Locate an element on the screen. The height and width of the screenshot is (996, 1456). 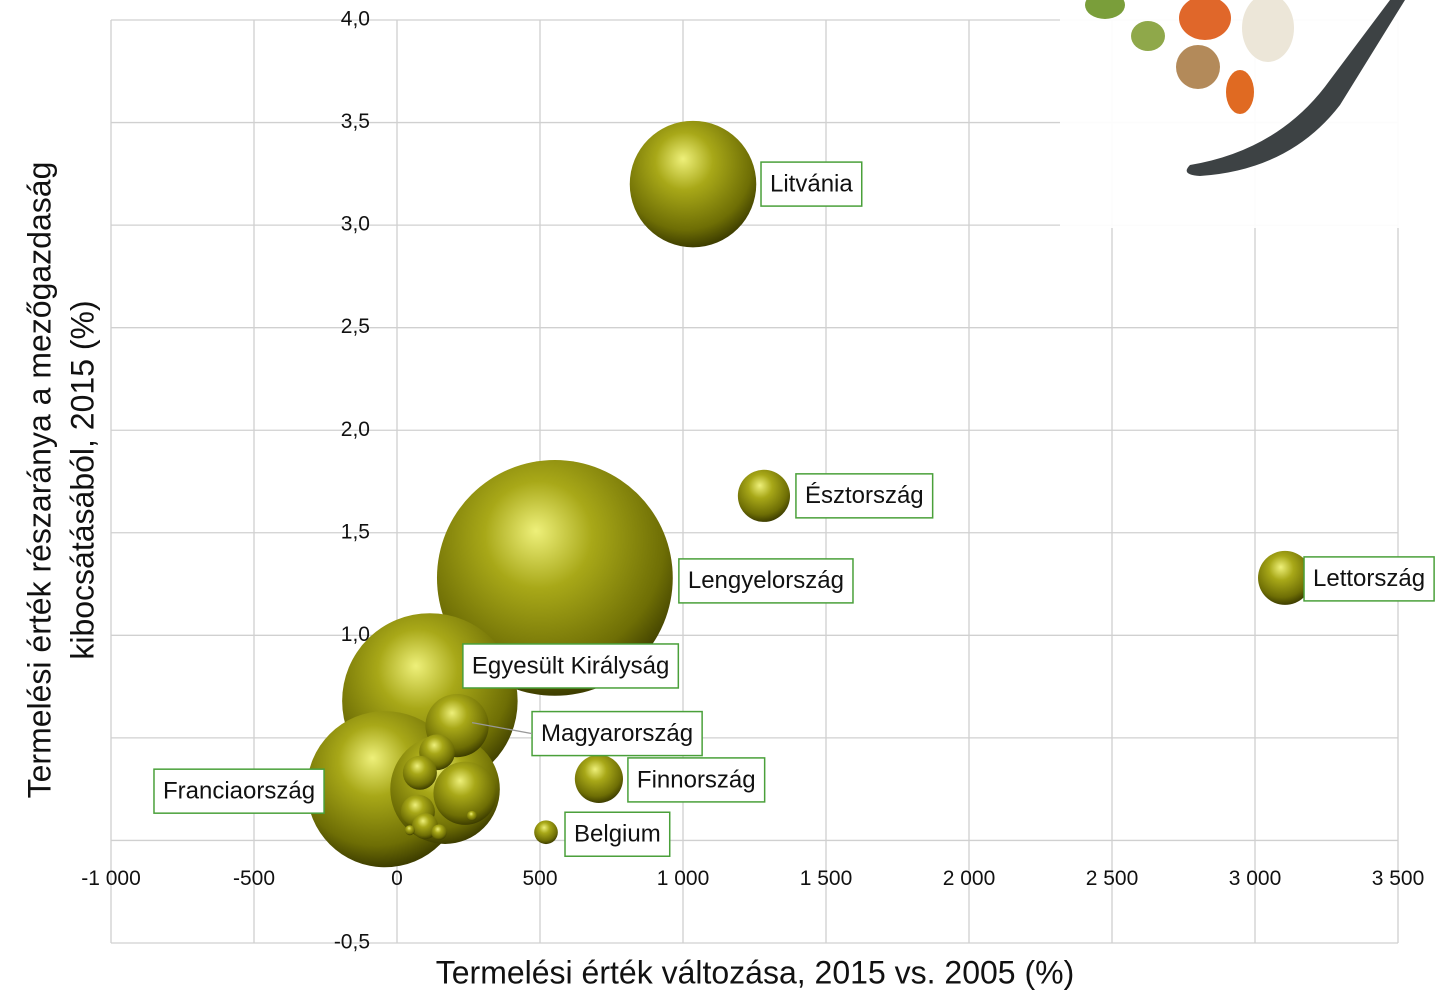
bubble-label: Egyesült Királyság is located at coordinates (570, 665).